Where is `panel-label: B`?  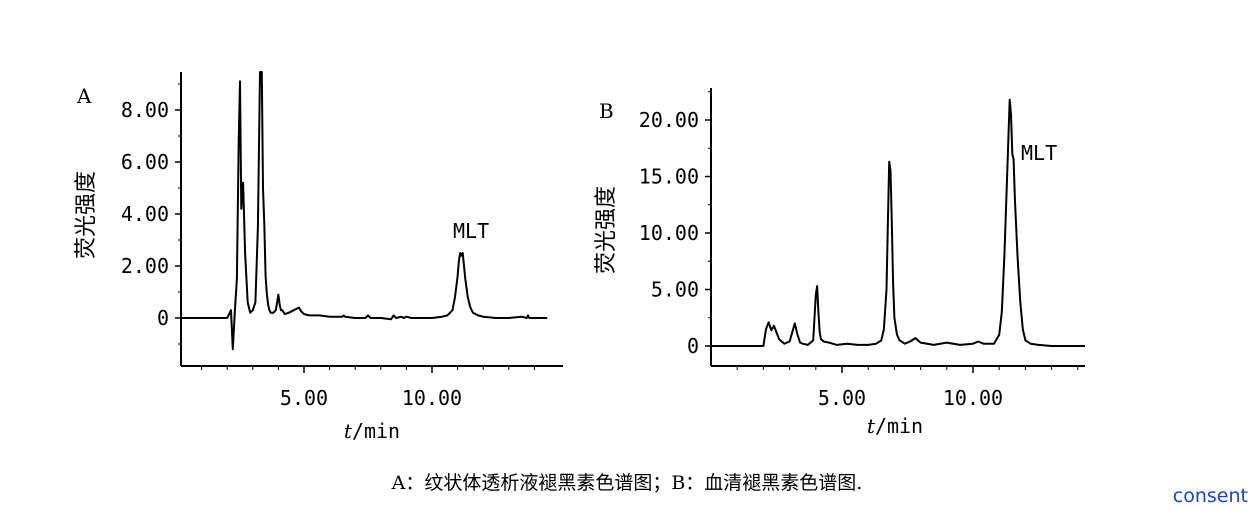 panel-label: B is located at coordinates (606, 111).